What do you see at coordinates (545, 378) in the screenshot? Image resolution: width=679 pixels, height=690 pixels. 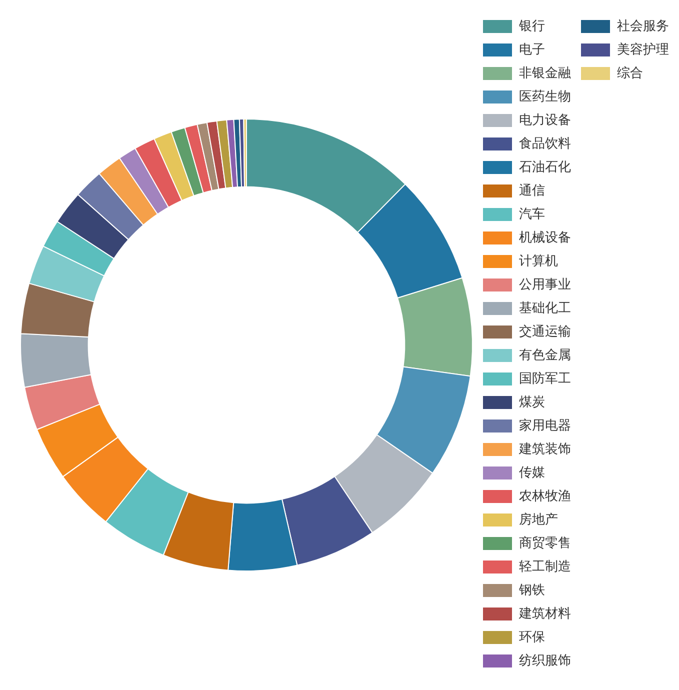 I see `legend-label: 国防军工` at bounding box center [545, 378].